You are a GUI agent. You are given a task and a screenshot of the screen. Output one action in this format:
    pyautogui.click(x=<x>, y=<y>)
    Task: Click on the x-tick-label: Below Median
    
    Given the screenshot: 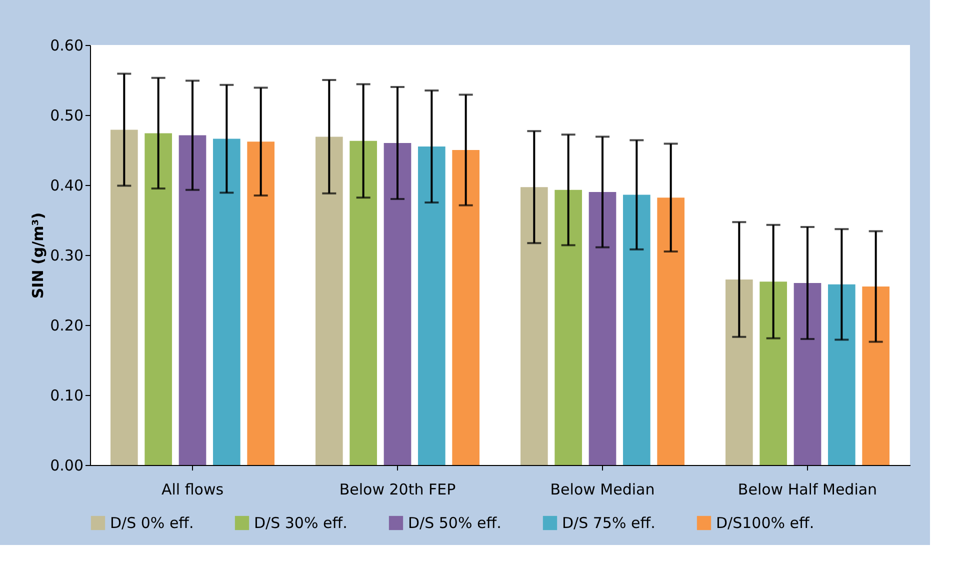 What is the action you would take?
    pyautogui.click(x=602, y=489)
    